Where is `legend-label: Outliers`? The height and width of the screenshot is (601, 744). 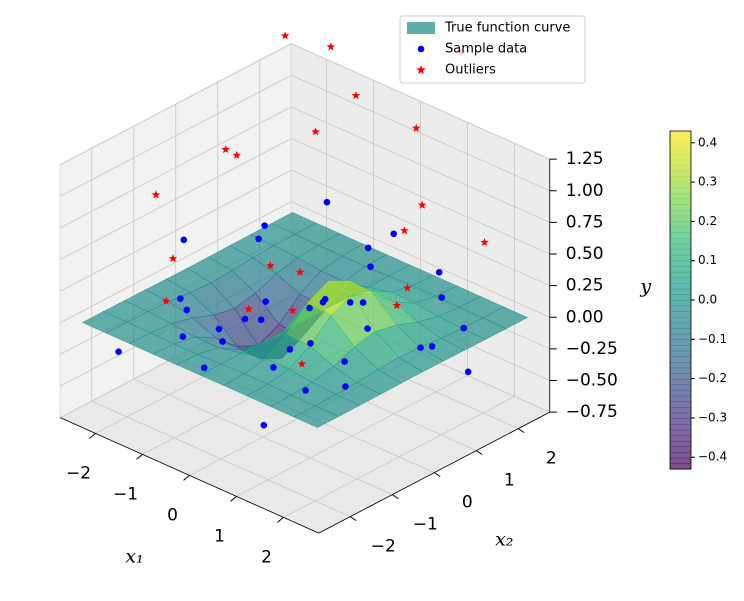 legend-label: Outliers is located at coordinates (470, 70).